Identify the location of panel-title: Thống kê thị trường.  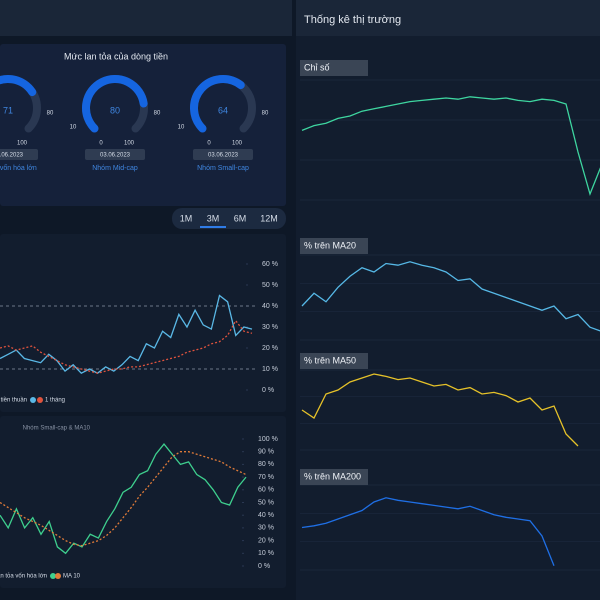
(352, 20).